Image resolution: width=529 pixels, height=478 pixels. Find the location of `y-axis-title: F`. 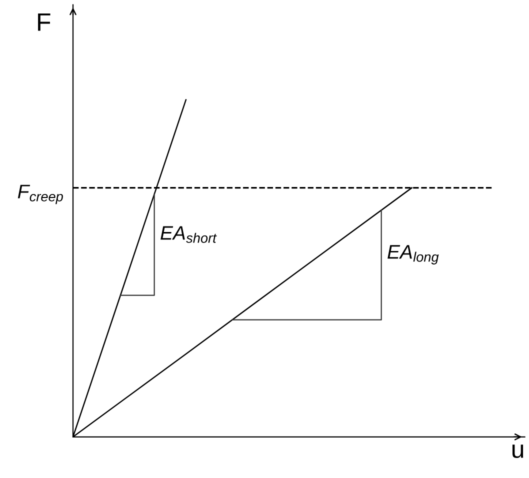

y-axis-title: F is located at coordinates (44, 22).